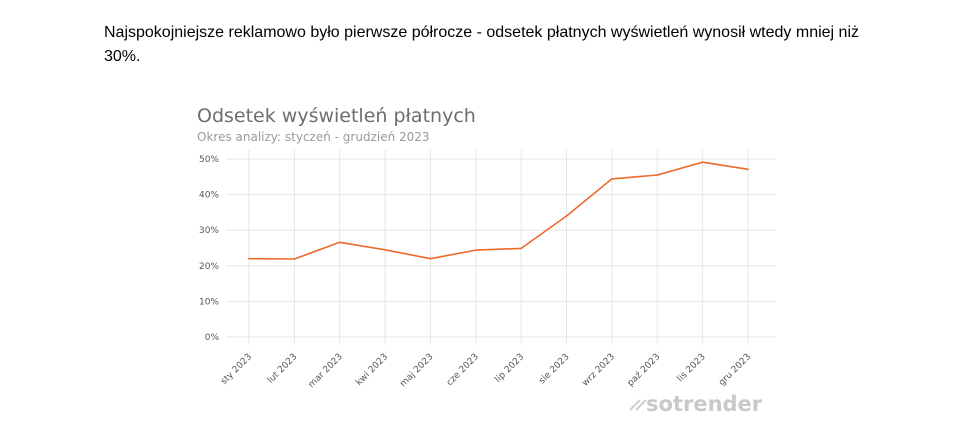  What do you see at coordinates (326, 371) in the screenshot?
I see `x-tick-label: mar 2023` at bounding box center [326, 371].